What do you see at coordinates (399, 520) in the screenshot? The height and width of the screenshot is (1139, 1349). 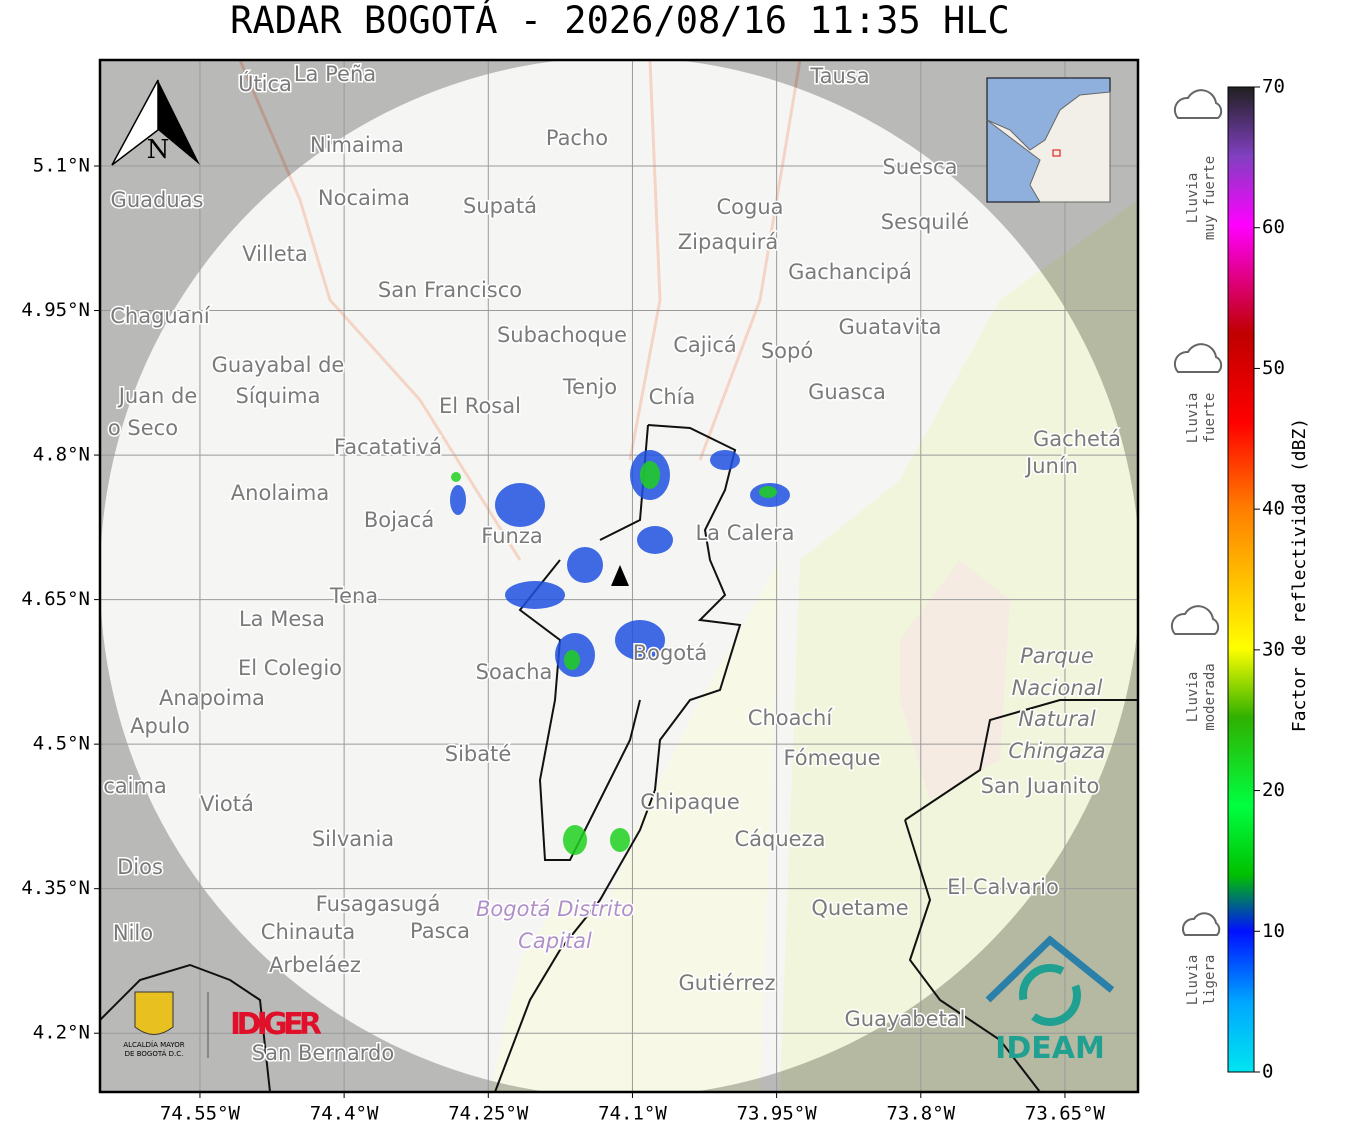 I see `place-label: Bojacá` at bounding box center [399, 520].